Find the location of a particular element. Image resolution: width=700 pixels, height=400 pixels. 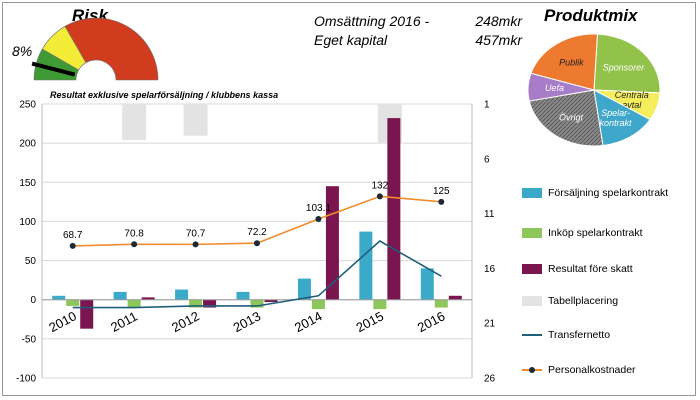

legend-label-resultat: Resultat före skatt is located at coordinates (590, 269).